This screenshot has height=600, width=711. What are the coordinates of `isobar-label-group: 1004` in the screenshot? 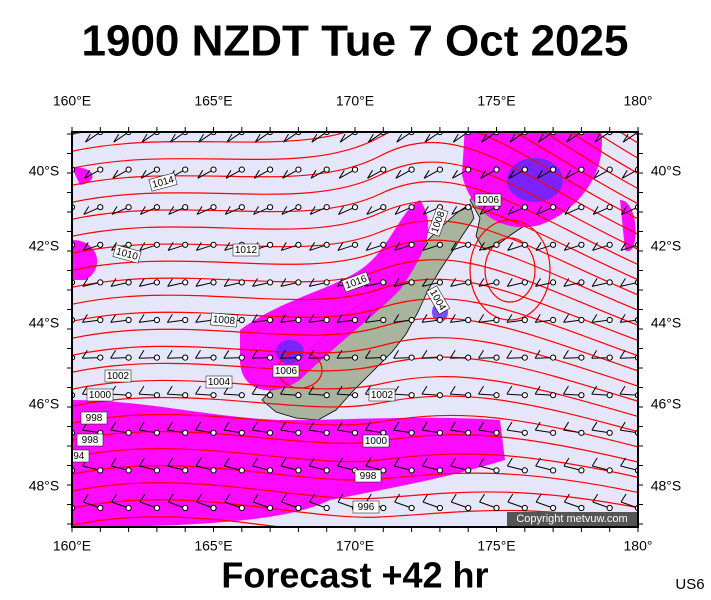 It's located at (219, 382).